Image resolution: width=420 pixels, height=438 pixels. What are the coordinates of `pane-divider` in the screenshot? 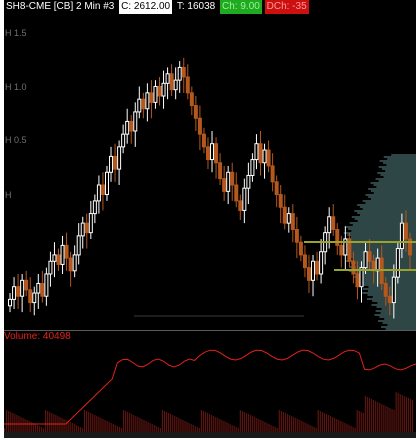 It's located at (210, 330).